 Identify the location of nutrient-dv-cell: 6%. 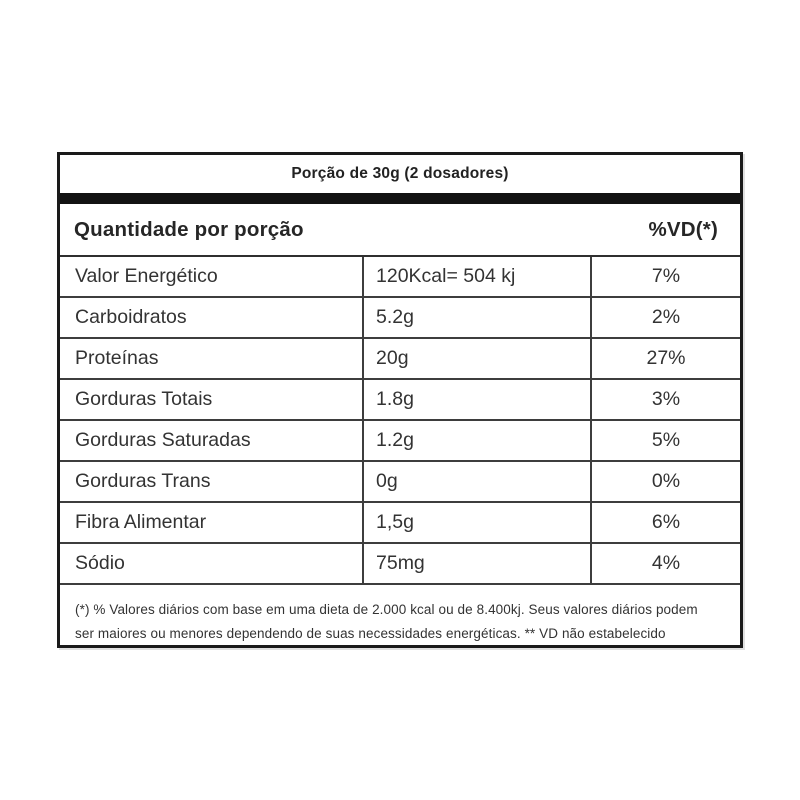
(665, 522).